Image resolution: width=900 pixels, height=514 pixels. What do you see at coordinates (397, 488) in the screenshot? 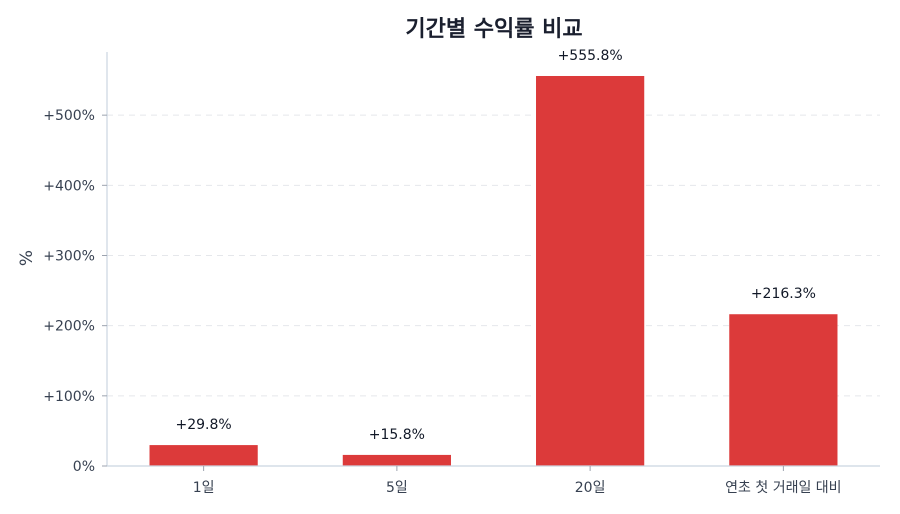
I see `x-tick-label: 5일` at bounding box center [397, 488].